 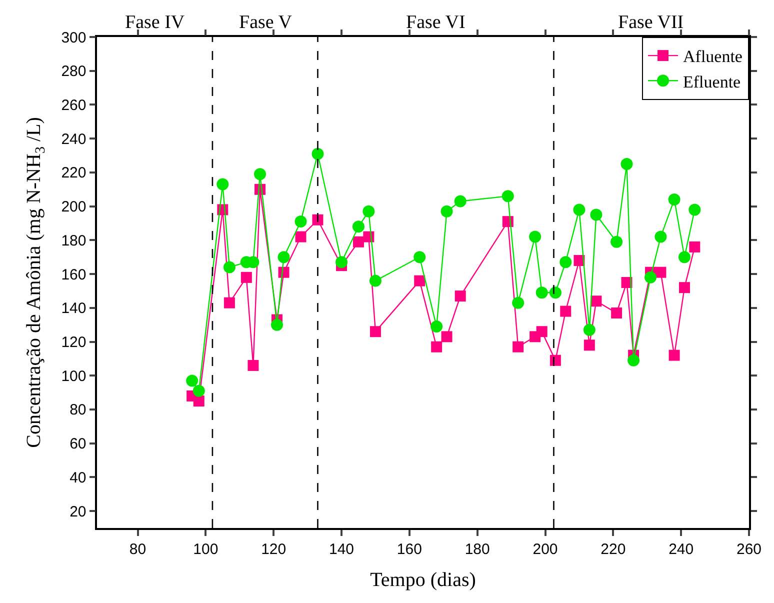 I want to click on x-axis-title: Tempo (dias), so click(x=423, y=579).